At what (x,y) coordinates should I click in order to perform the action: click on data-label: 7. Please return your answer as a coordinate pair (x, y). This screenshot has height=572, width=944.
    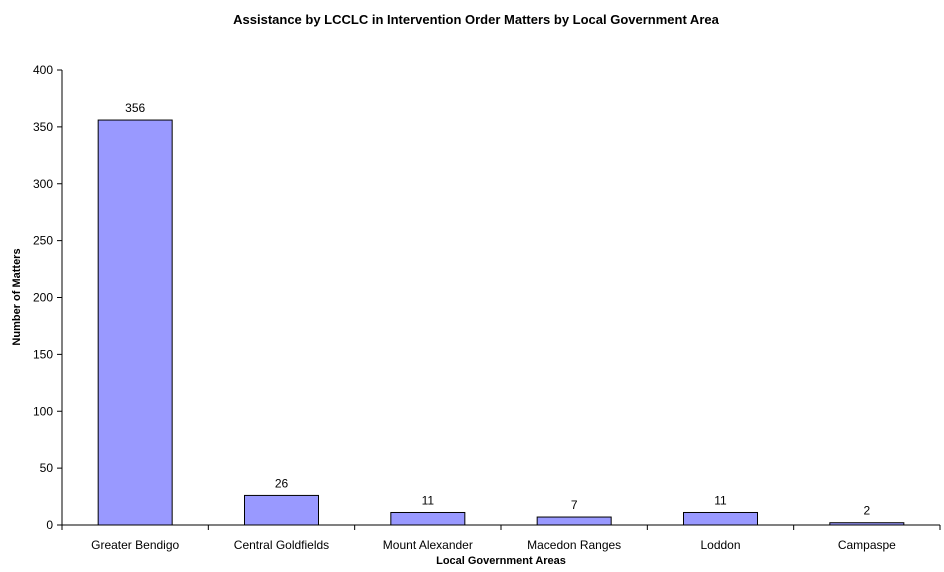
    Looking at the image, I should click on (574, 505).